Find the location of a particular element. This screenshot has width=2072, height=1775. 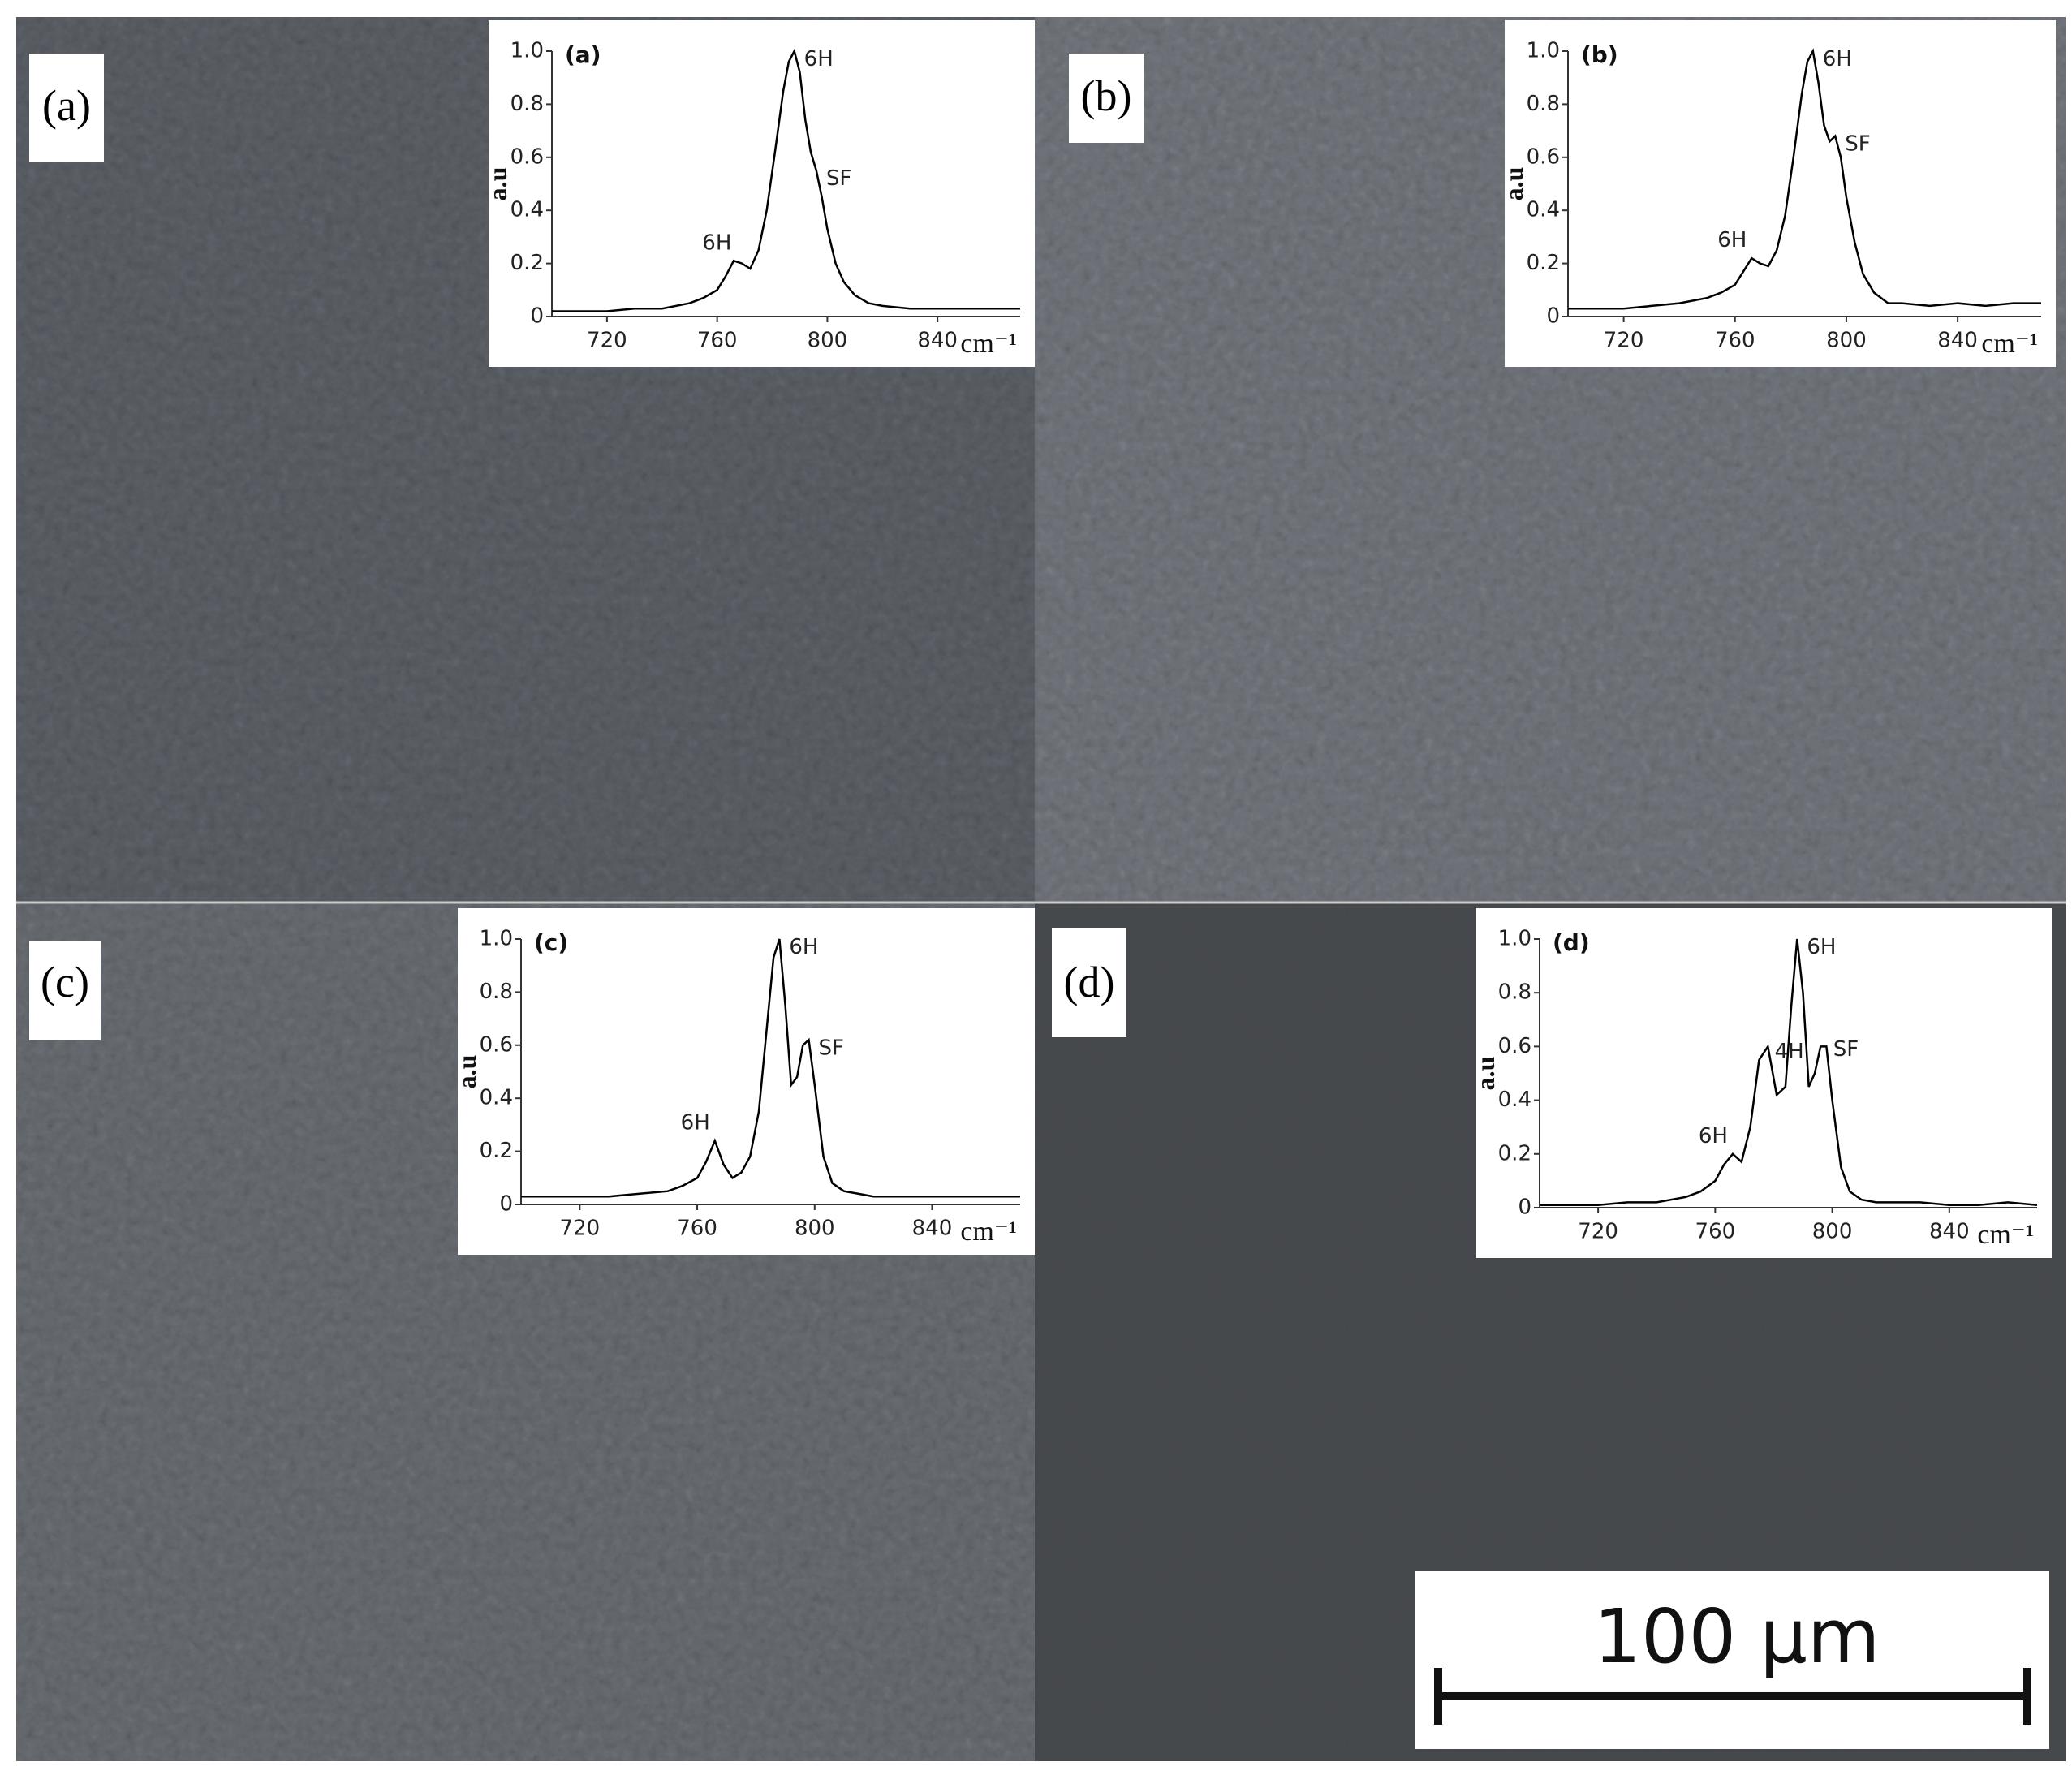

chart-title: (d) is located at coordinates (1571, 943).